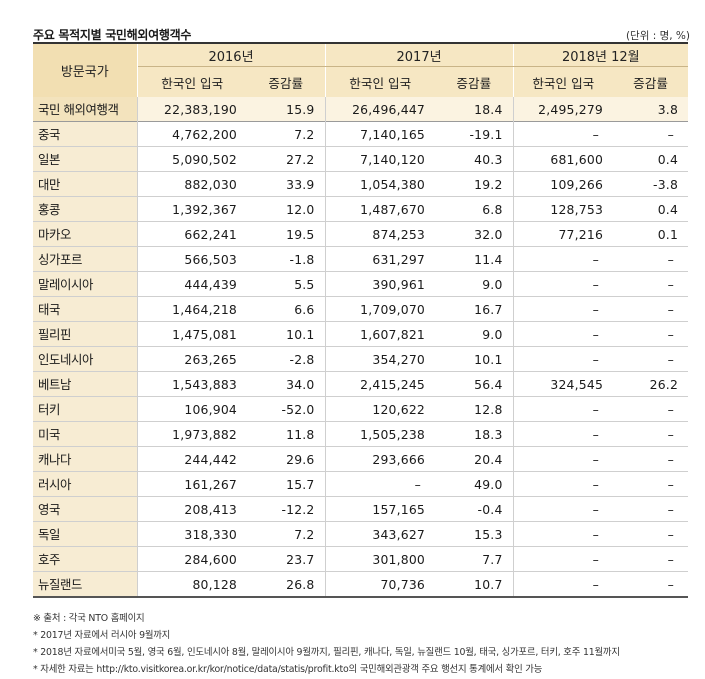 This screenshot has height=679, width=705. Describe the element at coordinates (85, 70) in the screenshot. I see `header-country: 방문국가` at that location.